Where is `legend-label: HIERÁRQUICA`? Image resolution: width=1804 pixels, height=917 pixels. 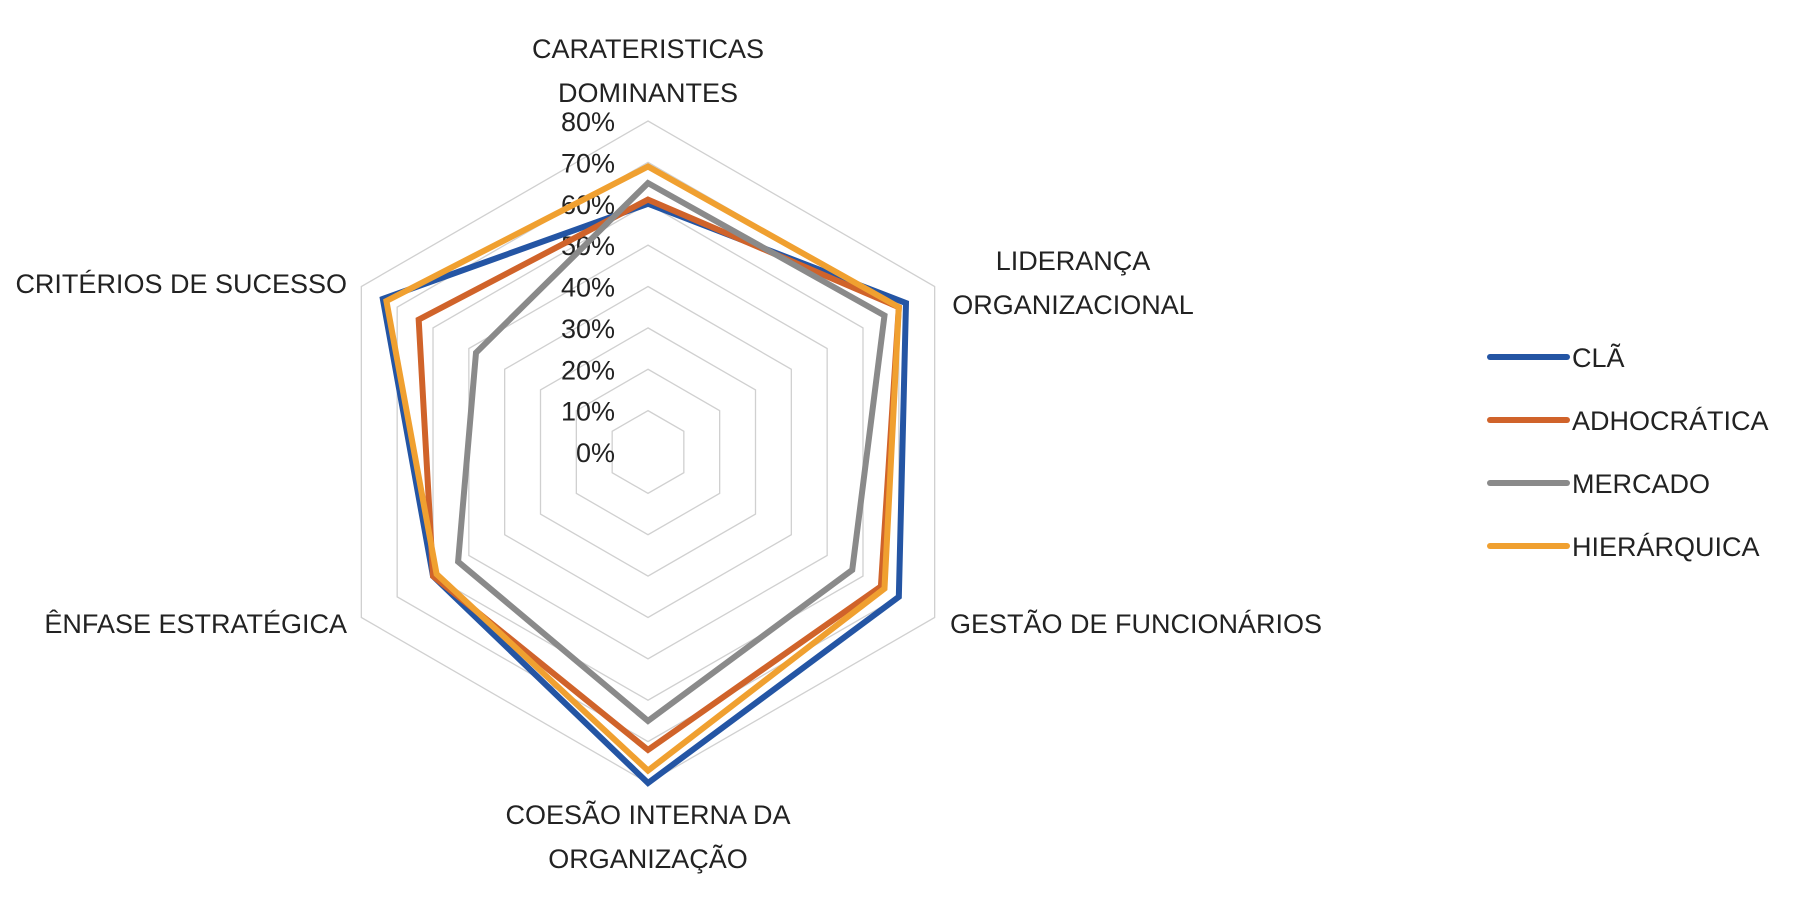 legend-label: HIERÁRQUICA is located at coordinates (1666, 547).